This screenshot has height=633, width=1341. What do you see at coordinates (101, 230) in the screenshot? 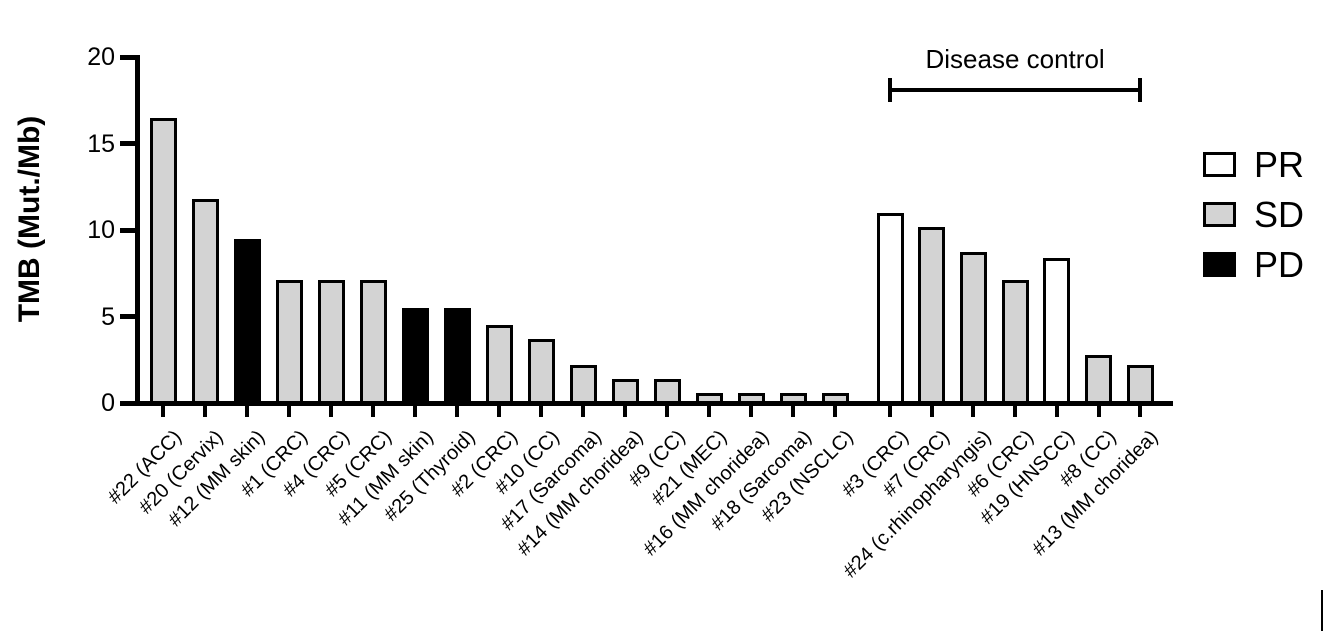
I see `y-tick-label: 10` at bounding box center [101, 230].